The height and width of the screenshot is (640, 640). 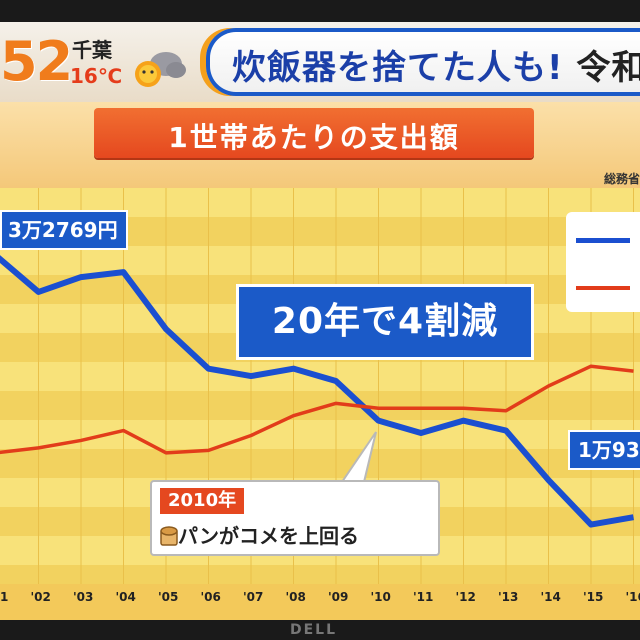 What do you see at coordinates (550, 597) in the screenshot?
I see `x-tick-label: '14` at bounding box center [550, 597].